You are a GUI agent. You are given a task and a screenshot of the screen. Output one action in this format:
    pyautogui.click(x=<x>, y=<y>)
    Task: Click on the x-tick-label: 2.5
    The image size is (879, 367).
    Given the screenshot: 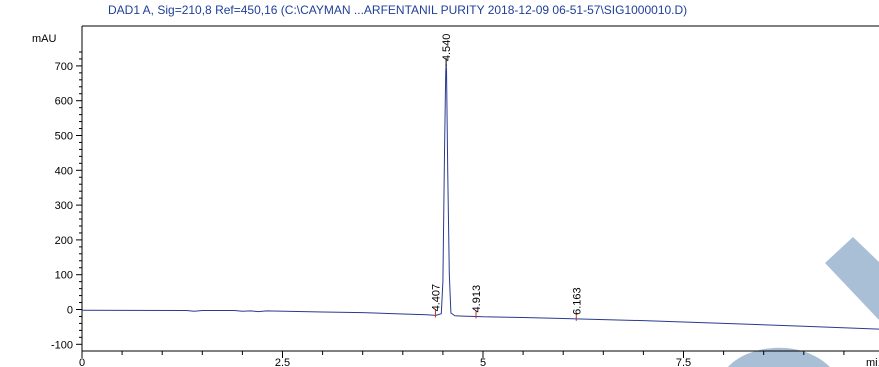 What is the action you would take?
    pyautogui.click(x=282, y=362)
    